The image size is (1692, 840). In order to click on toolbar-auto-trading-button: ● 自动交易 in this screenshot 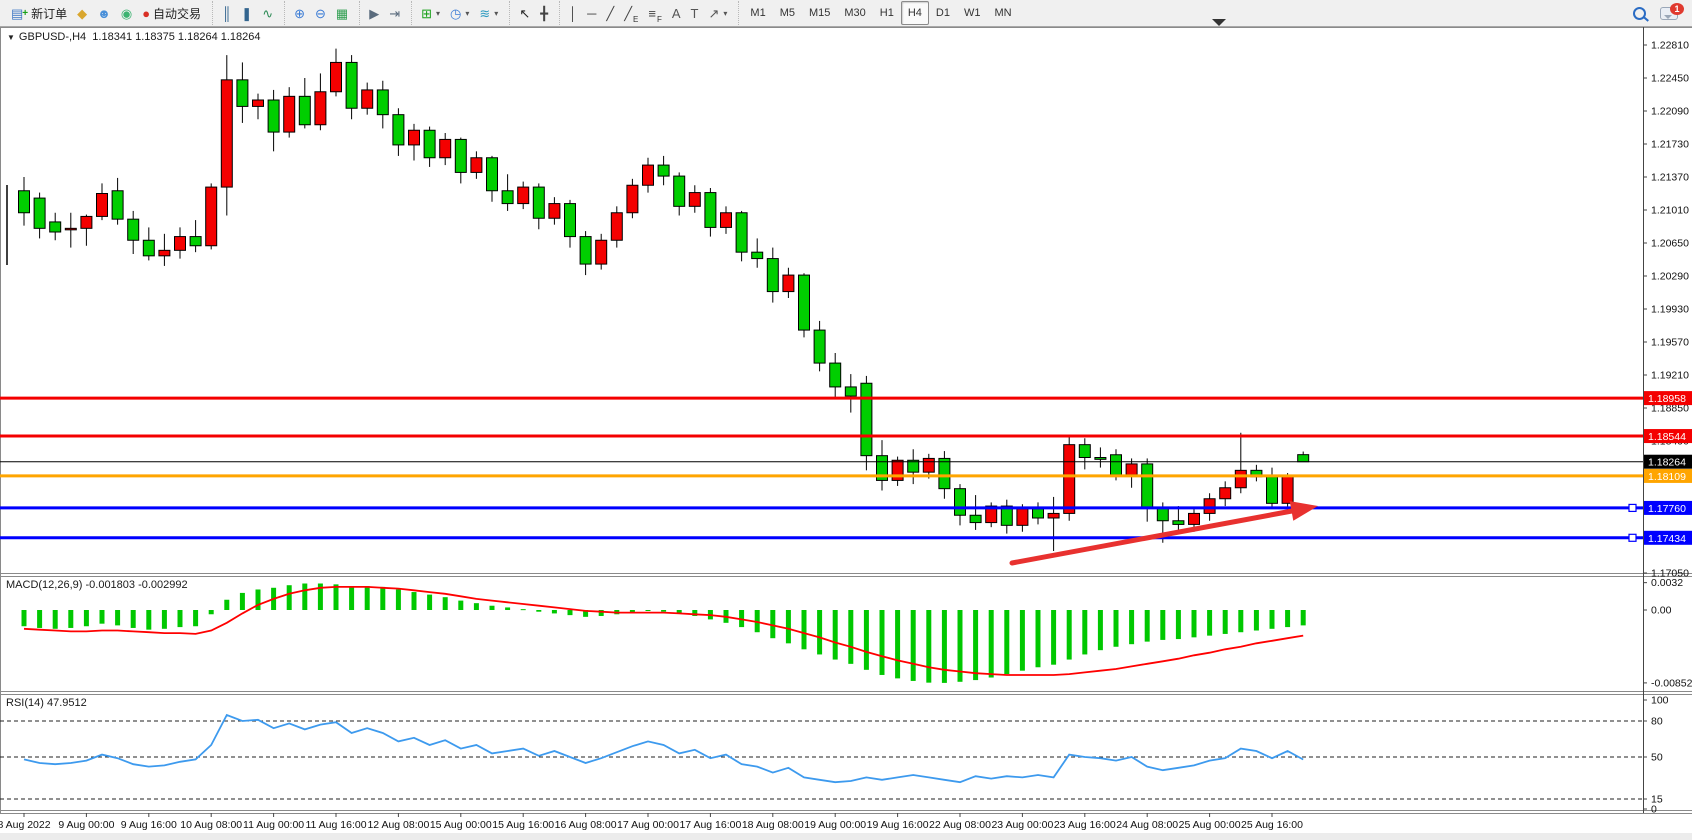, I will do `click(171, 13)`.